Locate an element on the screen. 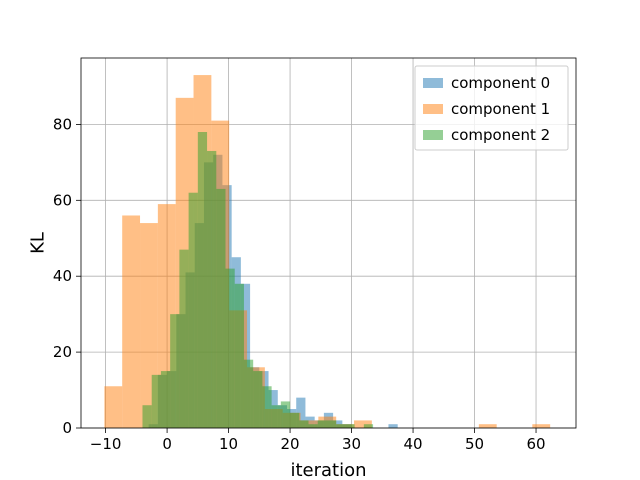 The width and height of the screenshot is (640, 480). legend-label: component 0 is located at coordinates (500, 83).